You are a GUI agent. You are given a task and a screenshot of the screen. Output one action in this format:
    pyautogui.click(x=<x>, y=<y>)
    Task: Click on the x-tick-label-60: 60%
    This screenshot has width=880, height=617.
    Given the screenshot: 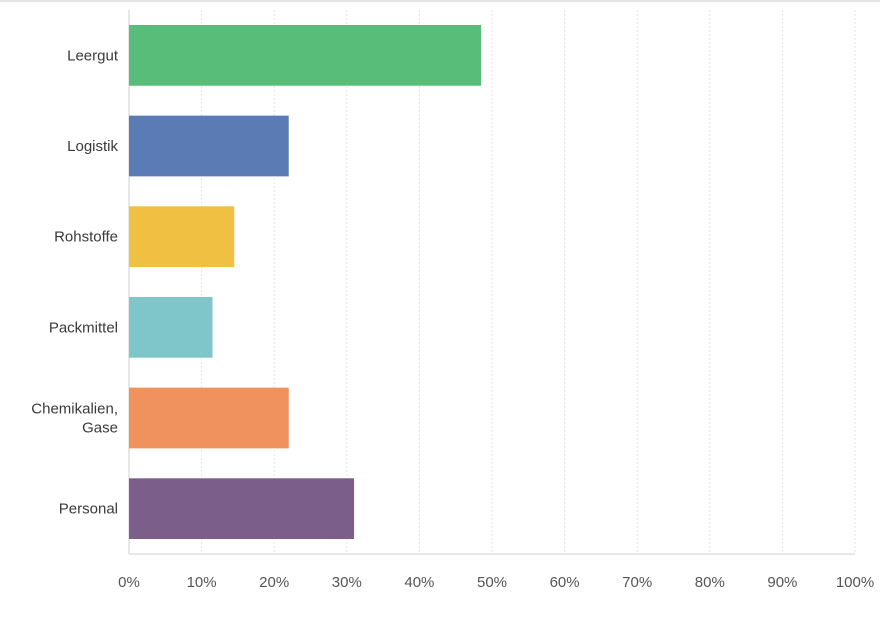 What is the action you would take?
    pyautogui.click(x=565, y=582)
    